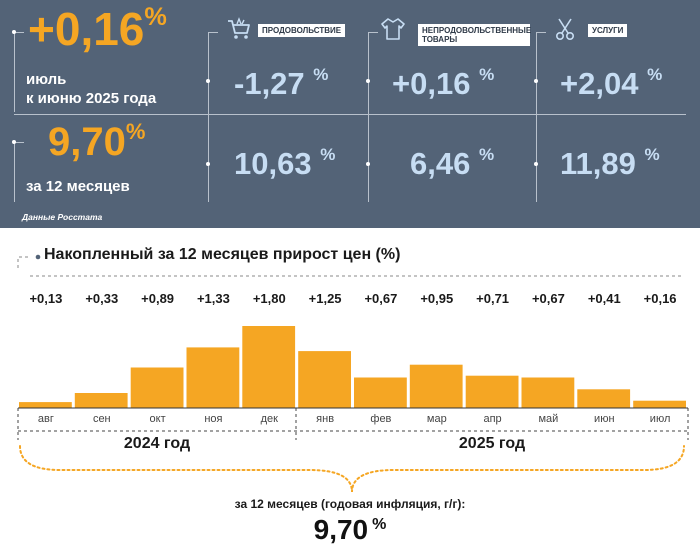 This screenshot has width=700, height=551. Describe the element at coordinates (565, 29) in the screenshot. I see `scissors-icon` at that location.